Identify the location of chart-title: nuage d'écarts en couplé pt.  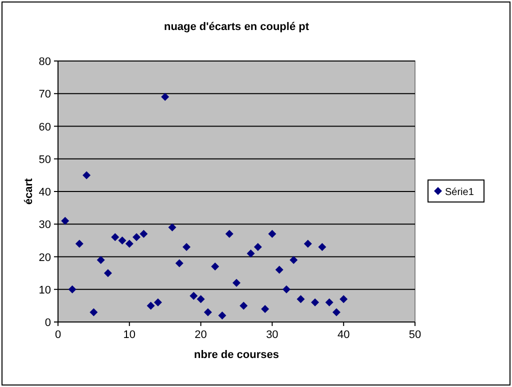
(237, 27).